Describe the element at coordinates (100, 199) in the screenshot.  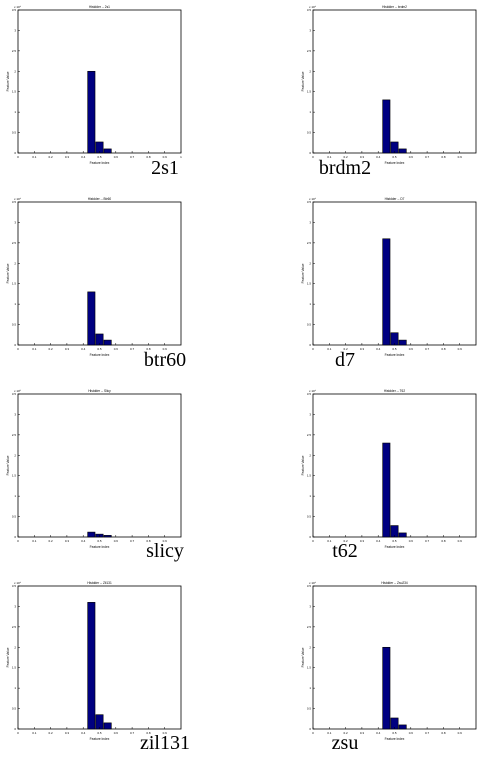
I see `chart-title: Histdder -- Btr60` at that location.